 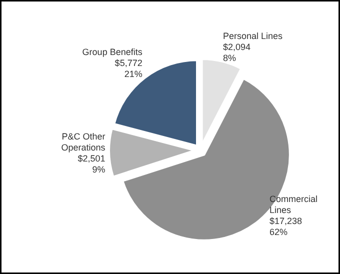 What do you see at coordinates (128, 68) in the screenshot?
I see `data-label: $5,772 21%` at bounding box center [128, 68].